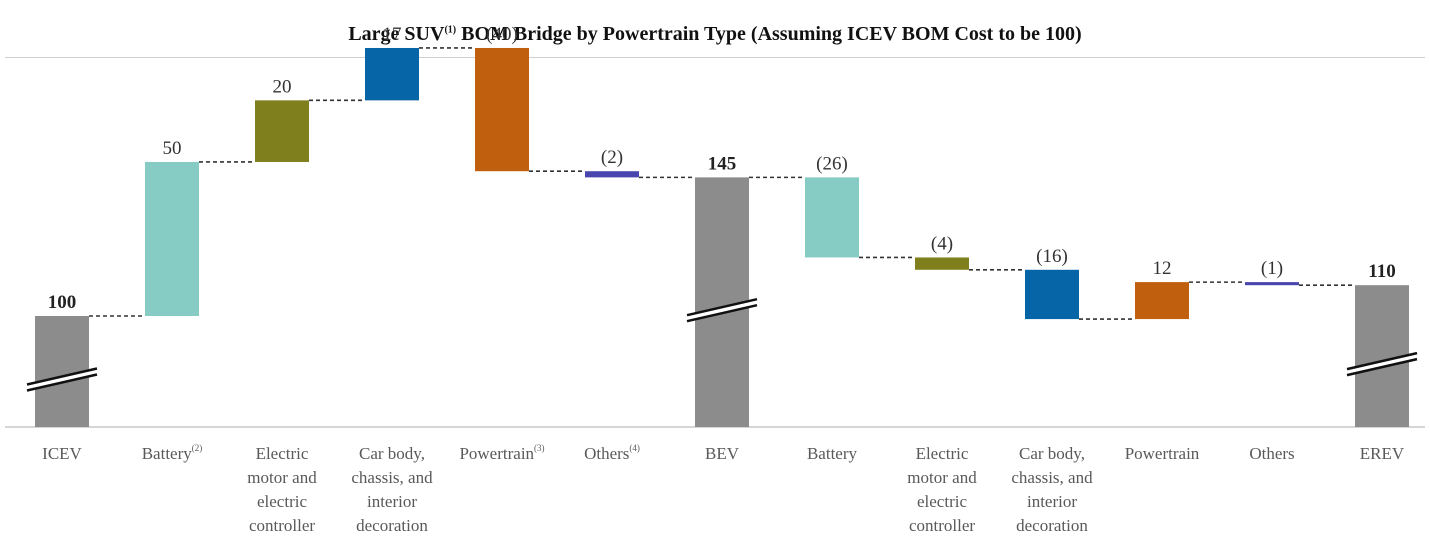 This screenshot has height=550, width=1430. I want to click on data-label-5: (2), so click(612, 157).